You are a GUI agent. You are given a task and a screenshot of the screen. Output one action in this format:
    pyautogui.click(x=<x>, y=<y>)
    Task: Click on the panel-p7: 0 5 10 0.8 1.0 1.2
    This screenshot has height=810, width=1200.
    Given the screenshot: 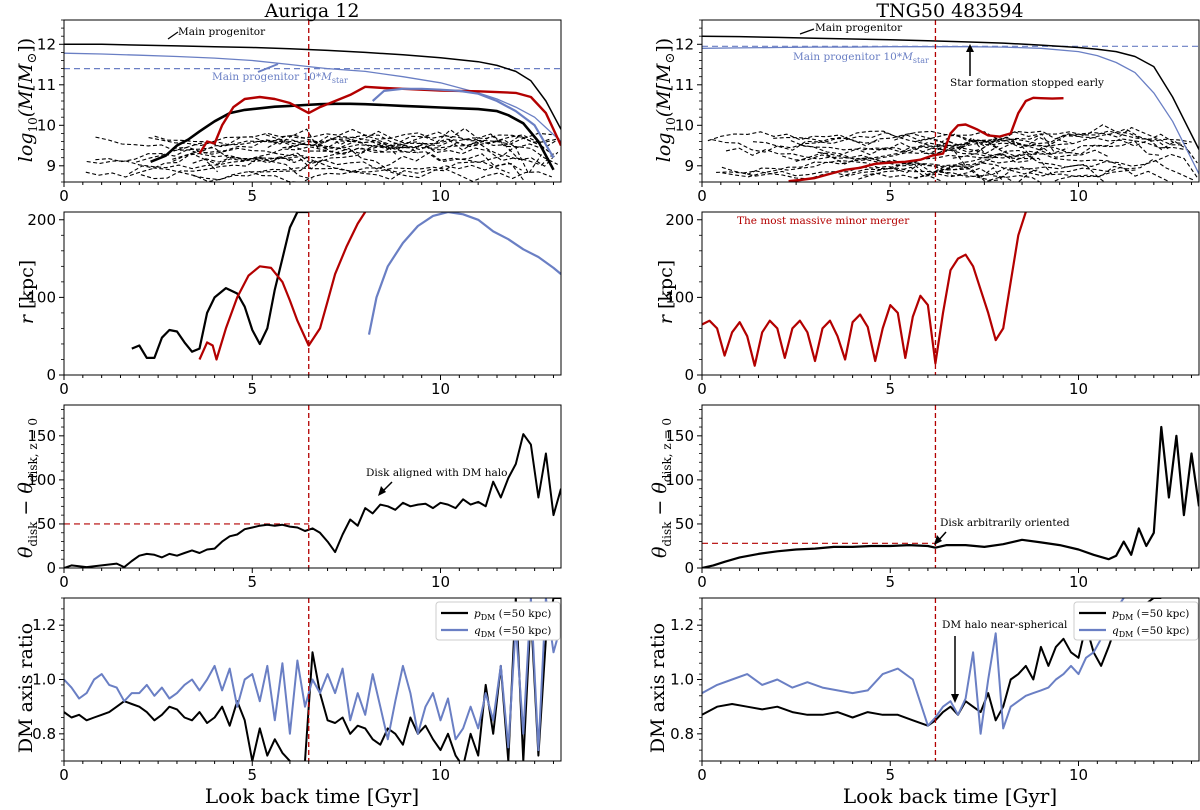 What is the action you would take?
    pyautogui.click(x=935, y=690)
    